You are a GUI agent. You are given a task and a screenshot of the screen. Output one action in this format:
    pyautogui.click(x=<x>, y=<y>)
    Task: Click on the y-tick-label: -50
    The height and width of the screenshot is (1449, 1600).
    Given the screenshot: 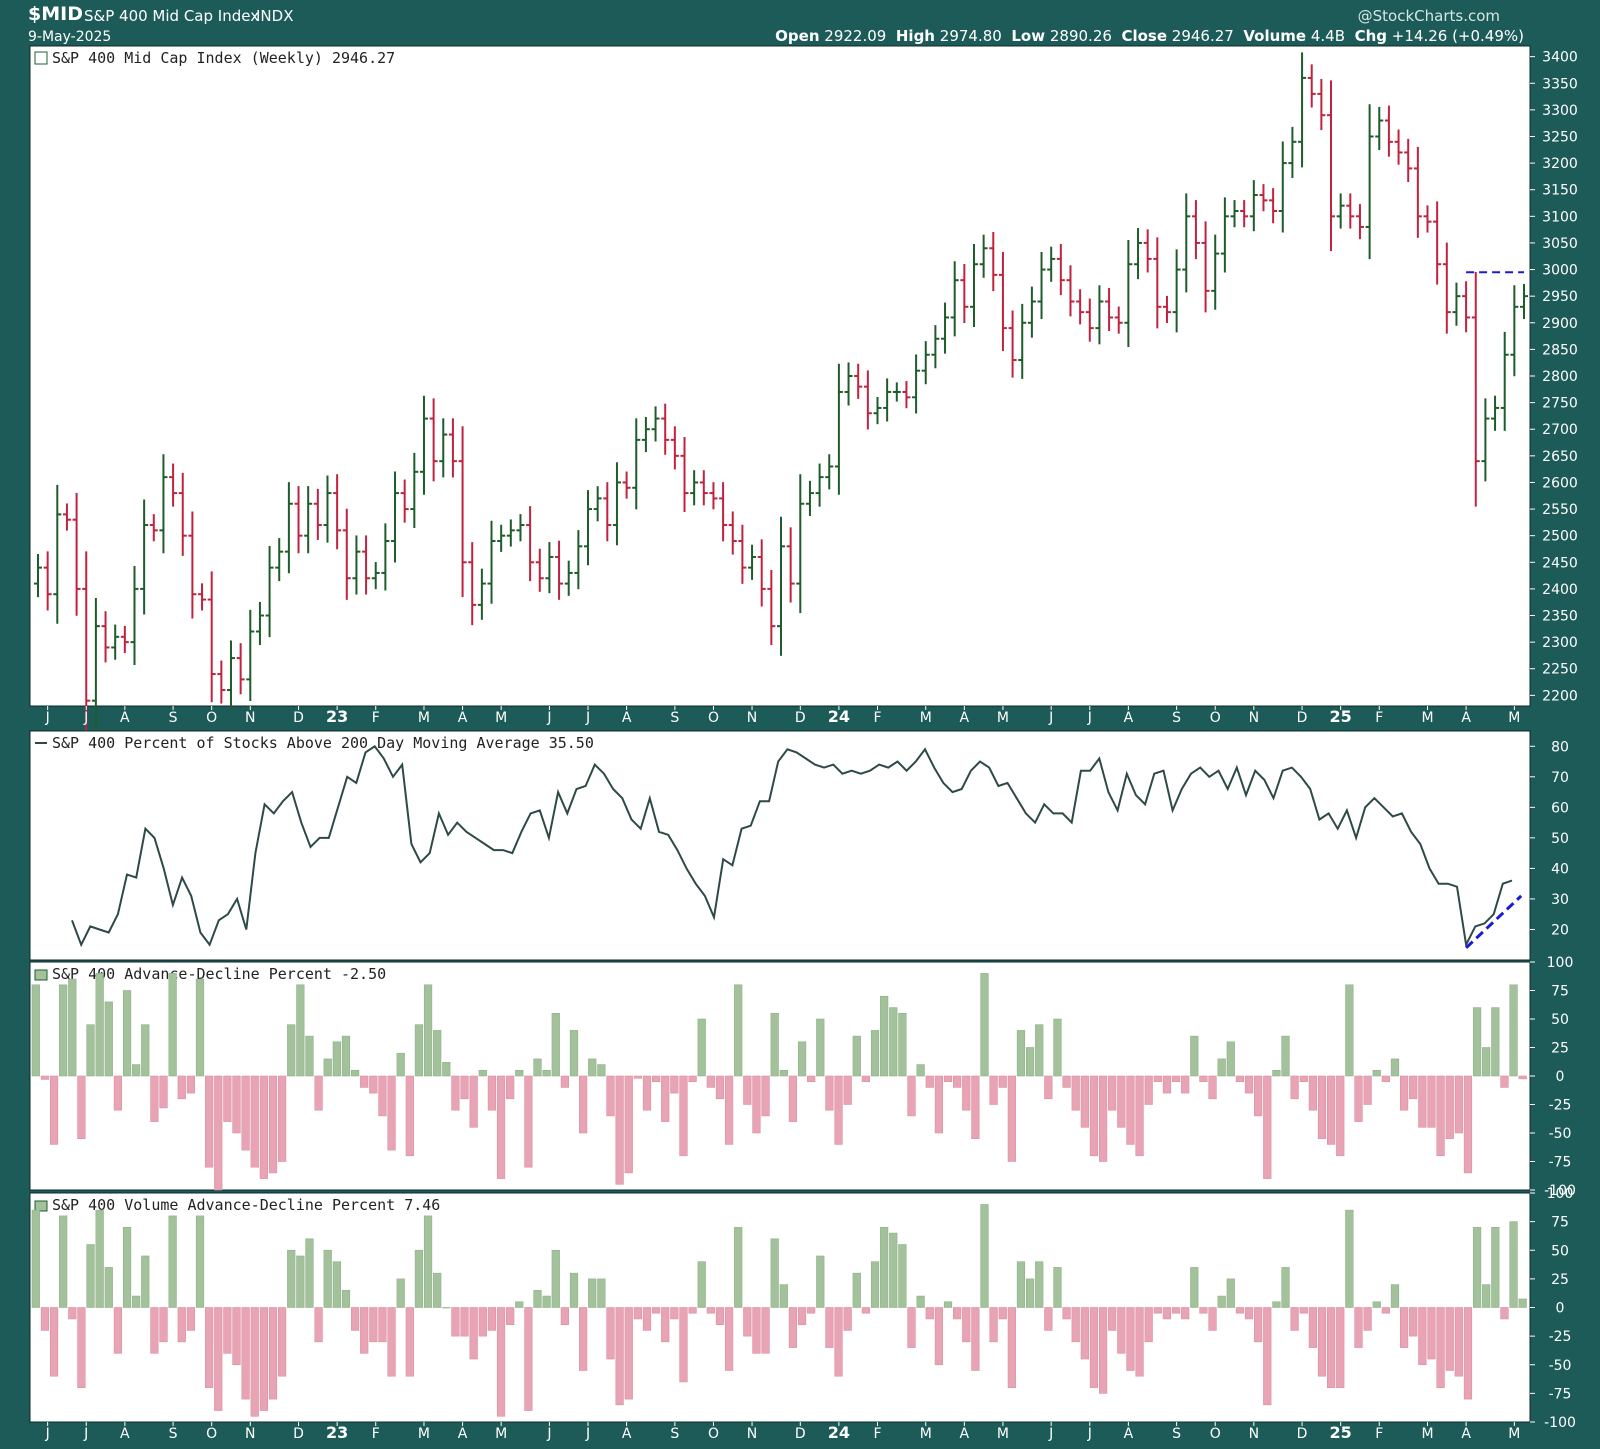 What is the action you would take?
    pyautogui.click(x=1560, y=1366)
    